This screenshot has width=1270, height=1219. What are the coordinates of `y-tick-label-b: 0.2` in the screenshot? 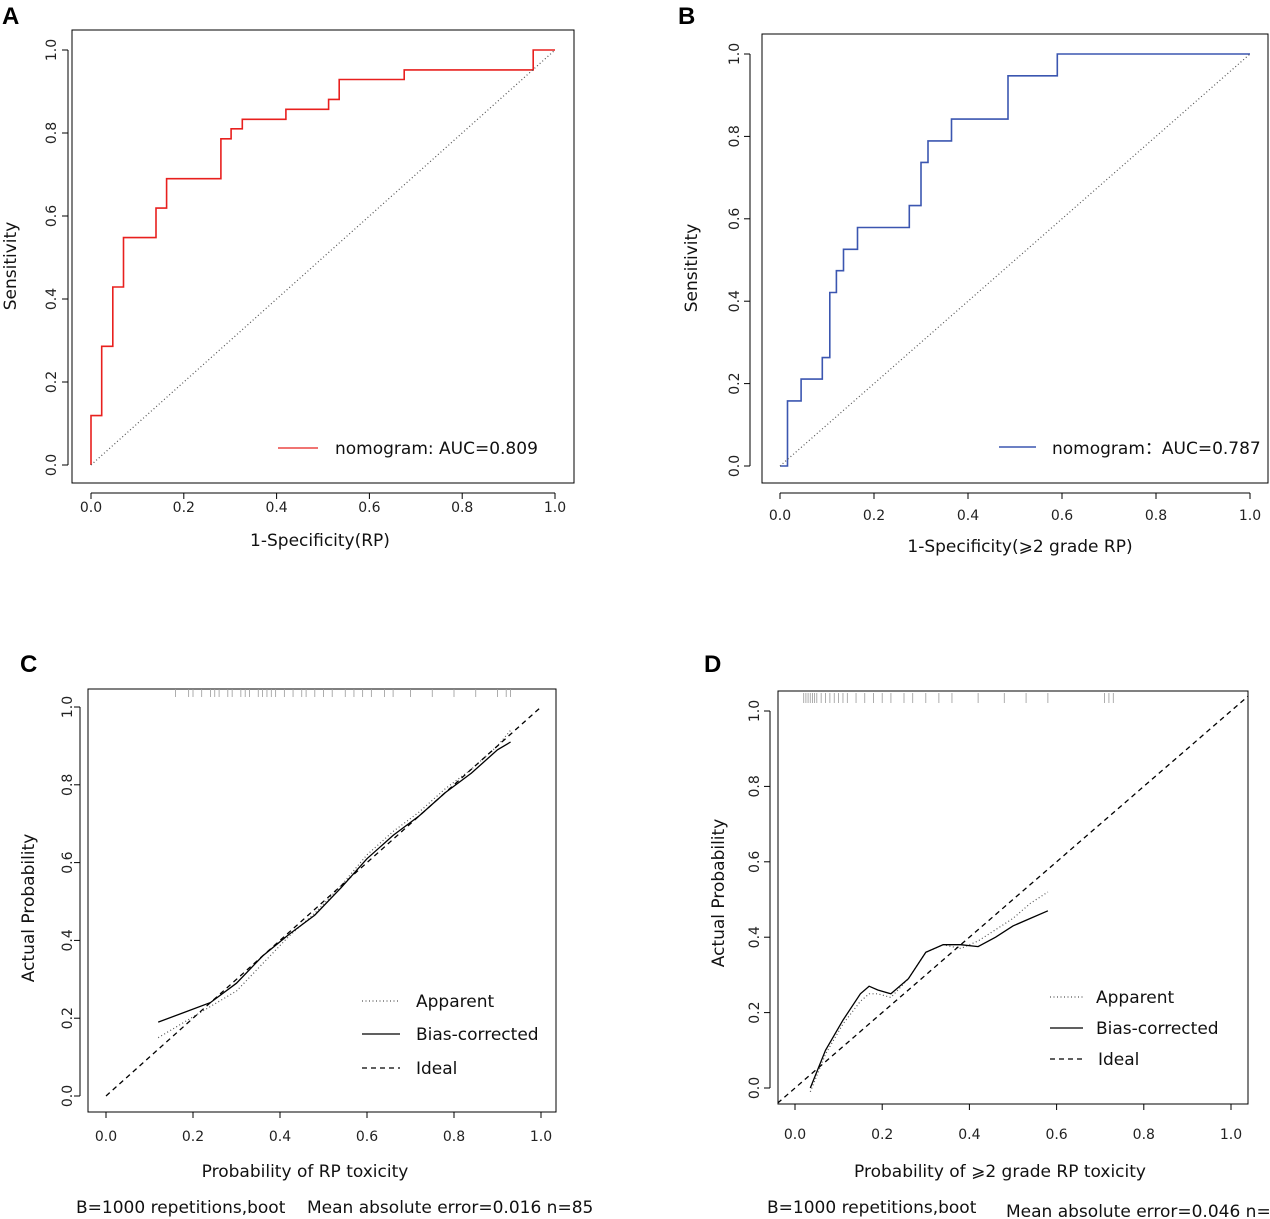 It's located at (735, 383).